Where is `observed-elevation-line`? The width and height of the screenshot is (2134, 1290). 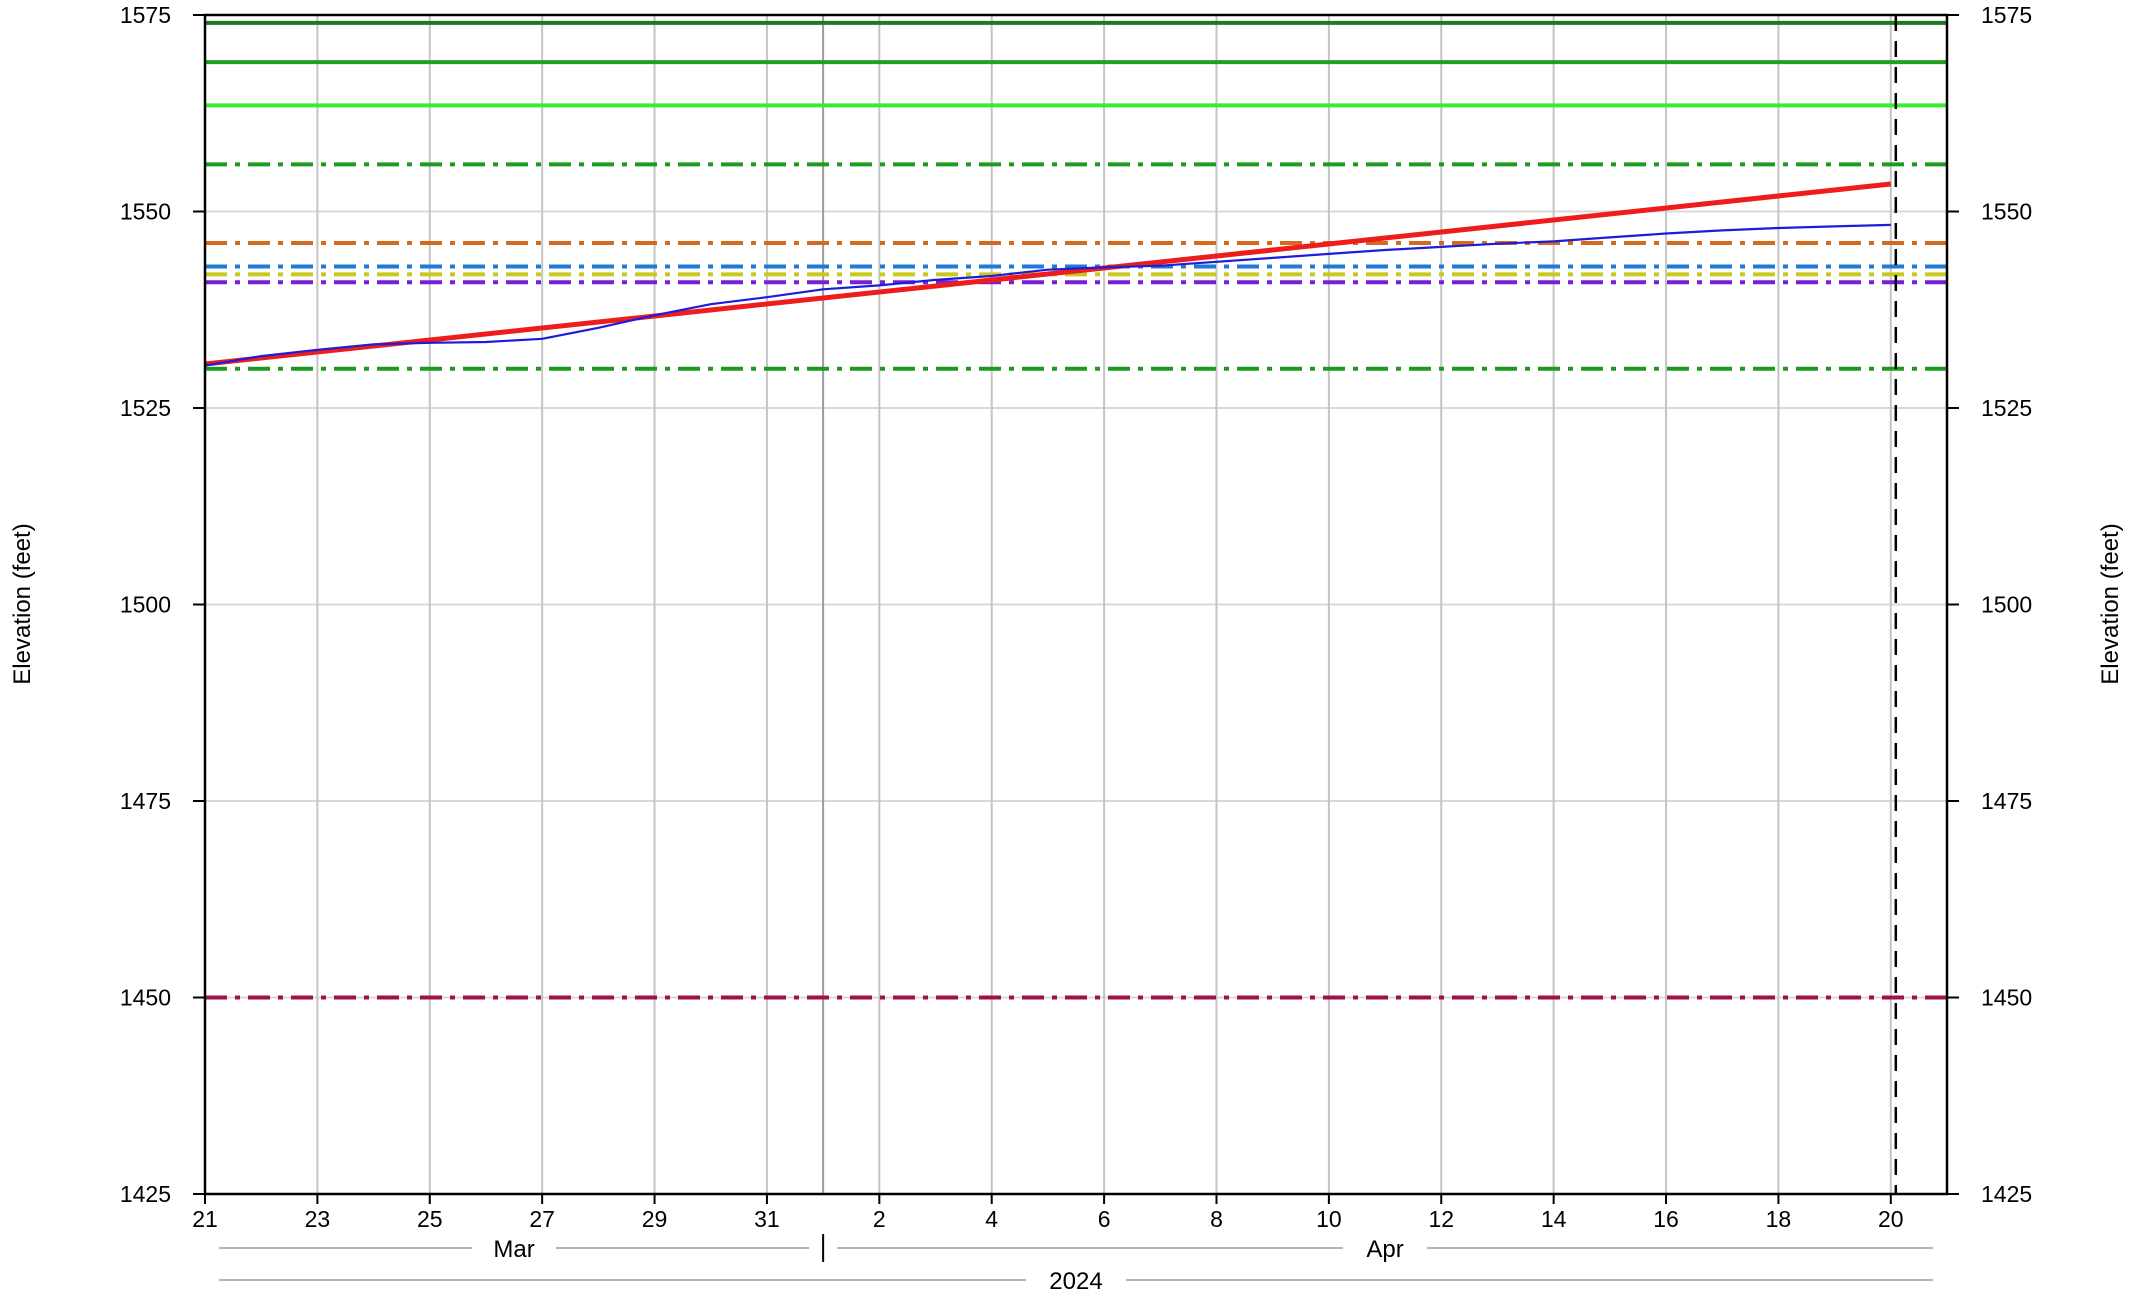 observed-elevation-line is located at coordinates (1047, 295).